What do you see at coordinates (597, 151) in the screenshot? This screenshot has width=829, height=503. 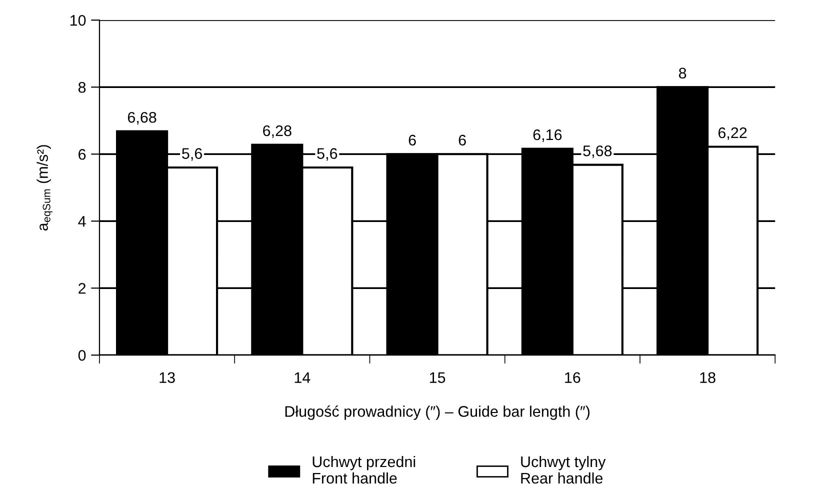 I see `data-label: 5,68` at bounding box center [597, 151].